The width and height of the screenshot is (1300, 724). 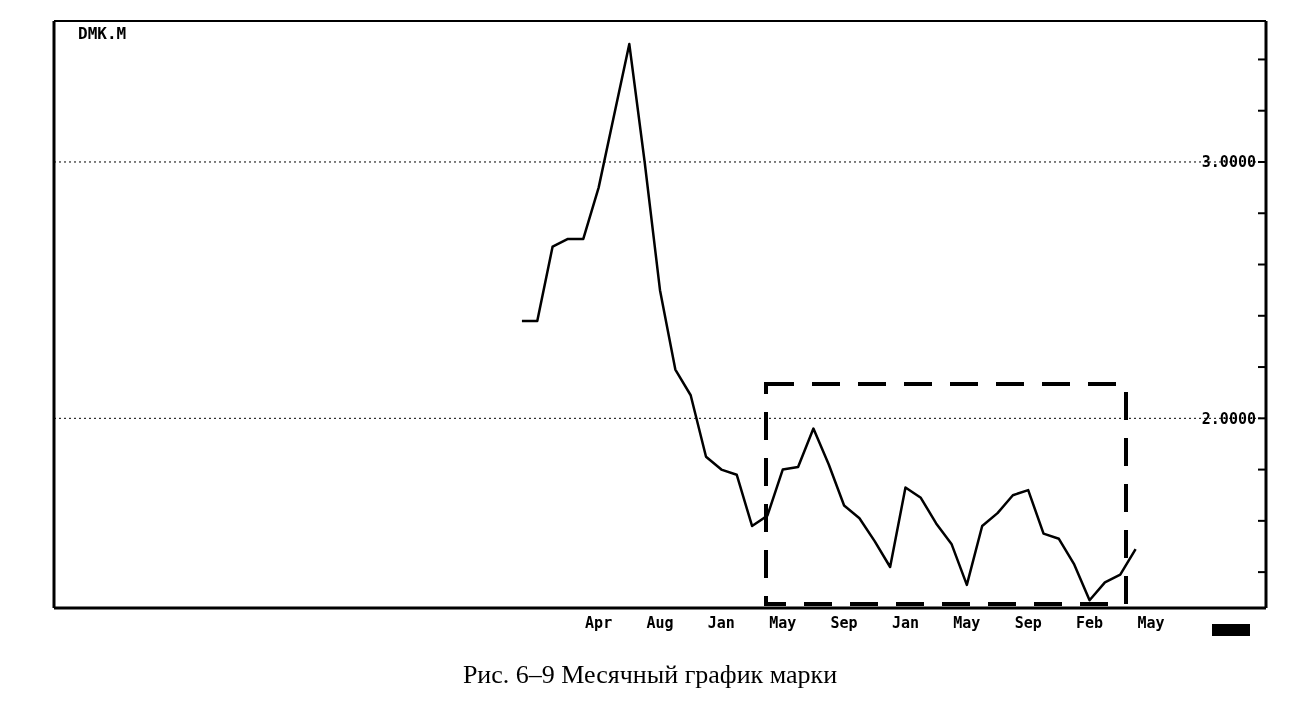 What do you see at coordinates (1228, 162) in the screenshot?
I see `y-tick-label: 3.0000` at bounding box center [1228, 162].